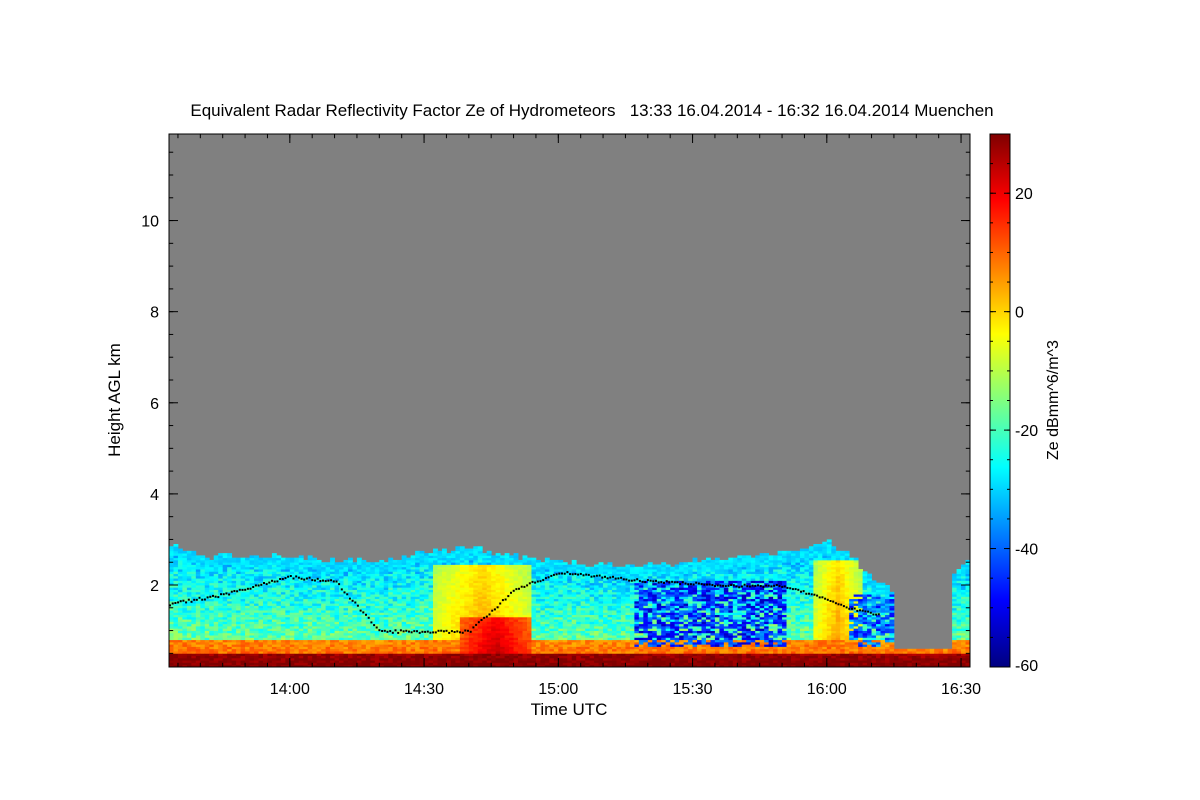 This screenshot has height=800, width=1200. I want to click on y-tick-label: 8, so click(154, 313).